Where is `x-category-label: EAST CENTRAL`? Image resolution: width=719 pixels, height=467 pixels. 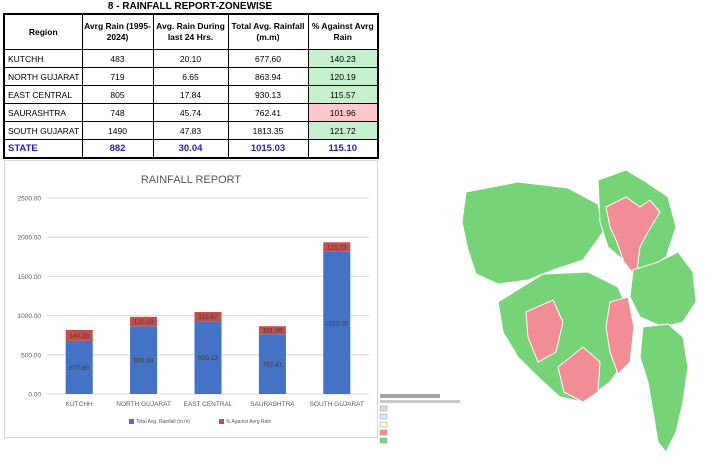 x-category-label: EAST CENTRAL is located at coordinates (207, 404).